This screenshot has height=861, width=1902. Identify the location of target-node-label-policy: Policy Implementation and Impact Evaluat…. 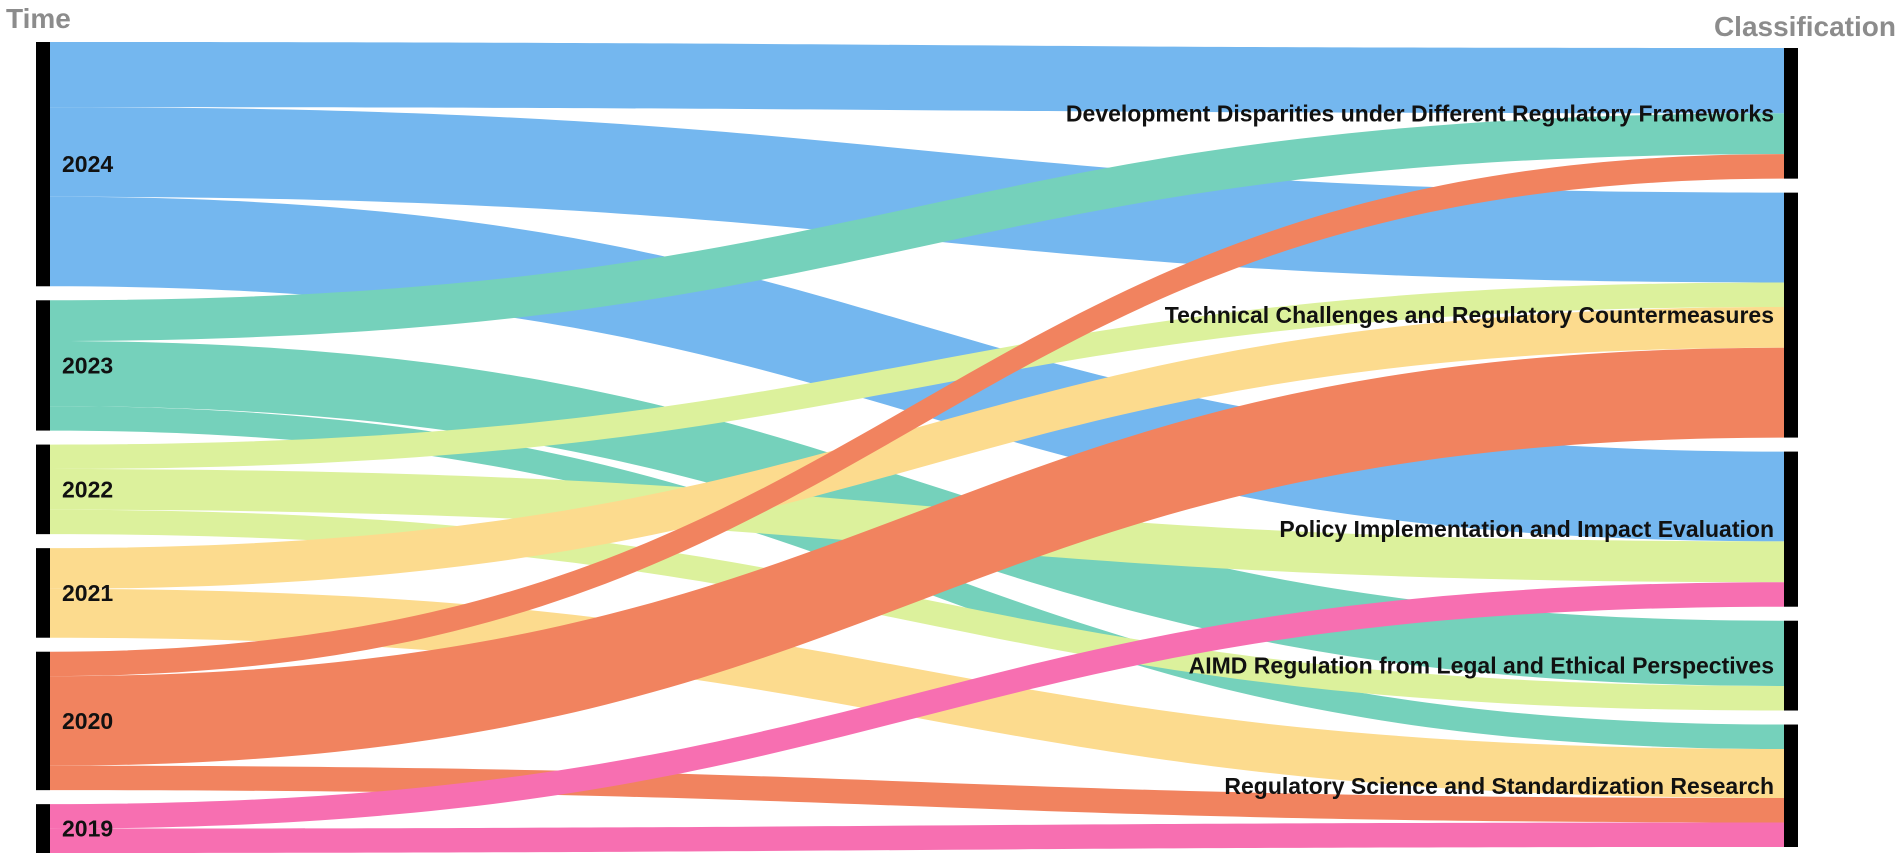
(1526, 529).